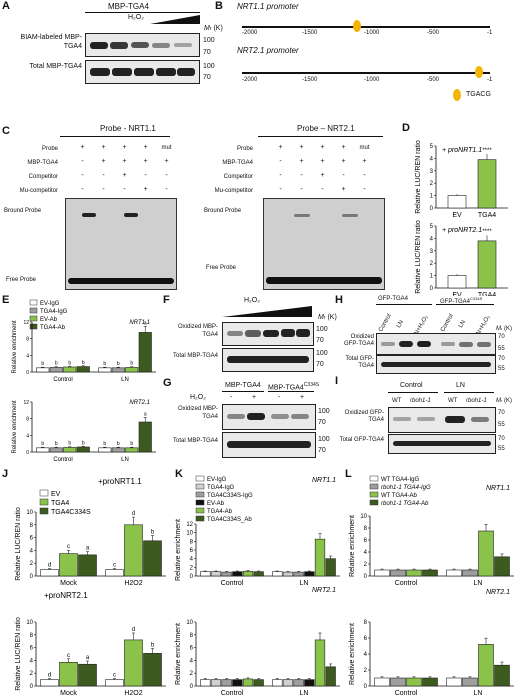 This screenshot has width=520, height=698. I want to click on x-tick-label: TGA4, so click(487, 215).